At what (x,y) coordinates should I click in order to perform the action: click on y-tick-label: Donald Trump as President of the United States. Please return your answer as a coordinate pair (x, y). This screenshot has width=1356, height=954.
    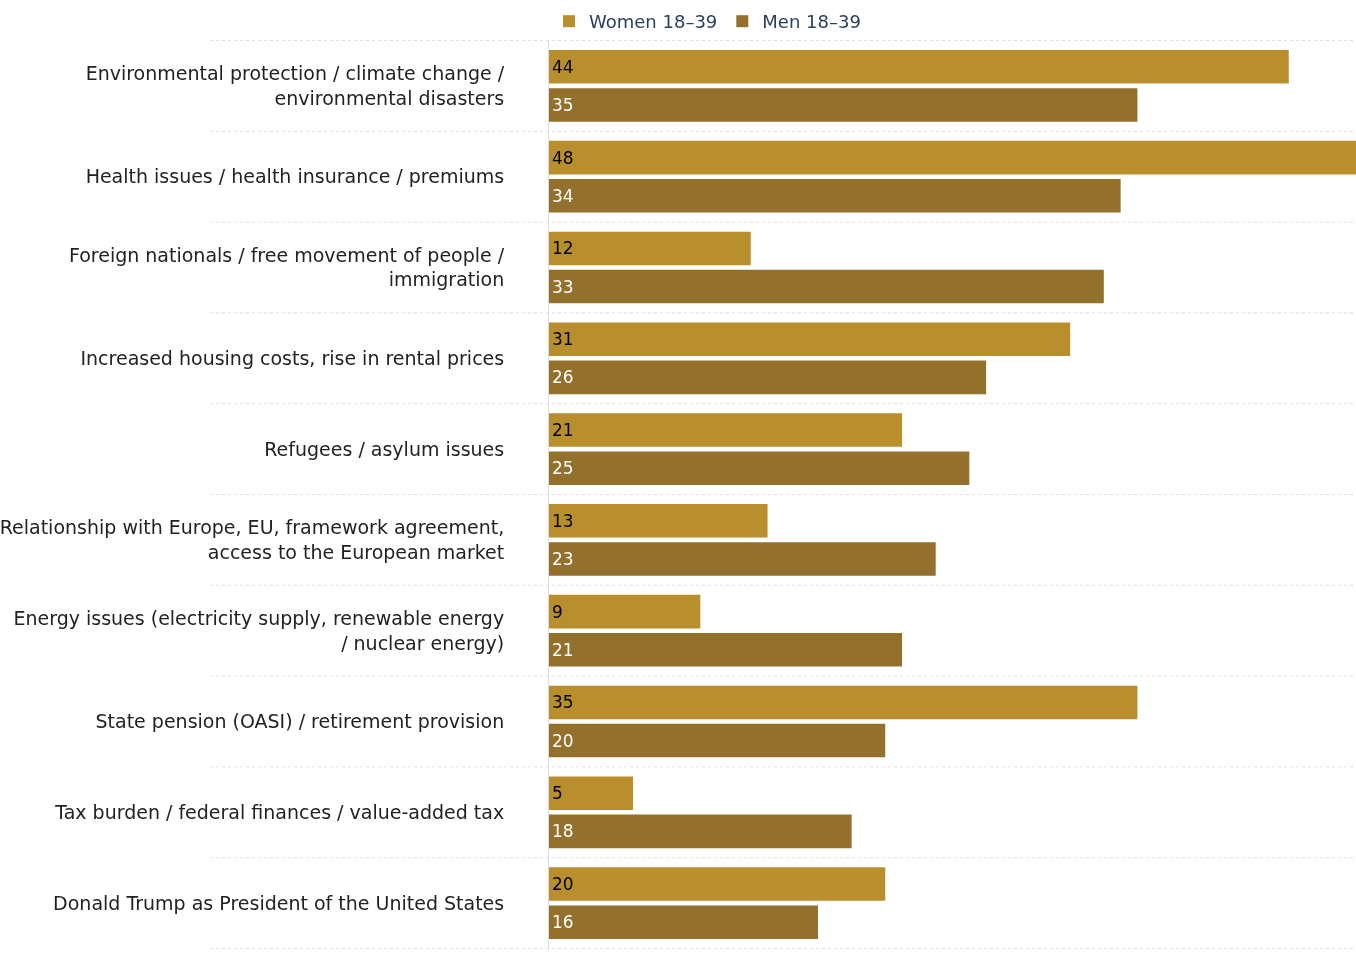
    Looking at the image, I should click on (279, 902).